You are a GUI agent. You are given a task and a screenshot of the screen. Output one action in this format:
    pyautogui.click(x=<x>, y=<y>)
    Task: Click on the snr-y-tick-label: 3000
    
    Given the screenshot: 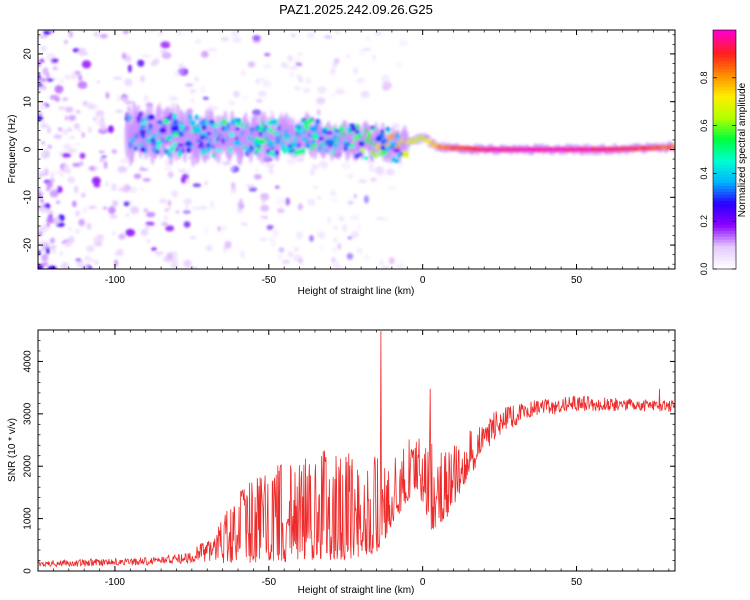 What is the action you would take?
    pyautogui.click(x=28, y=413)
    